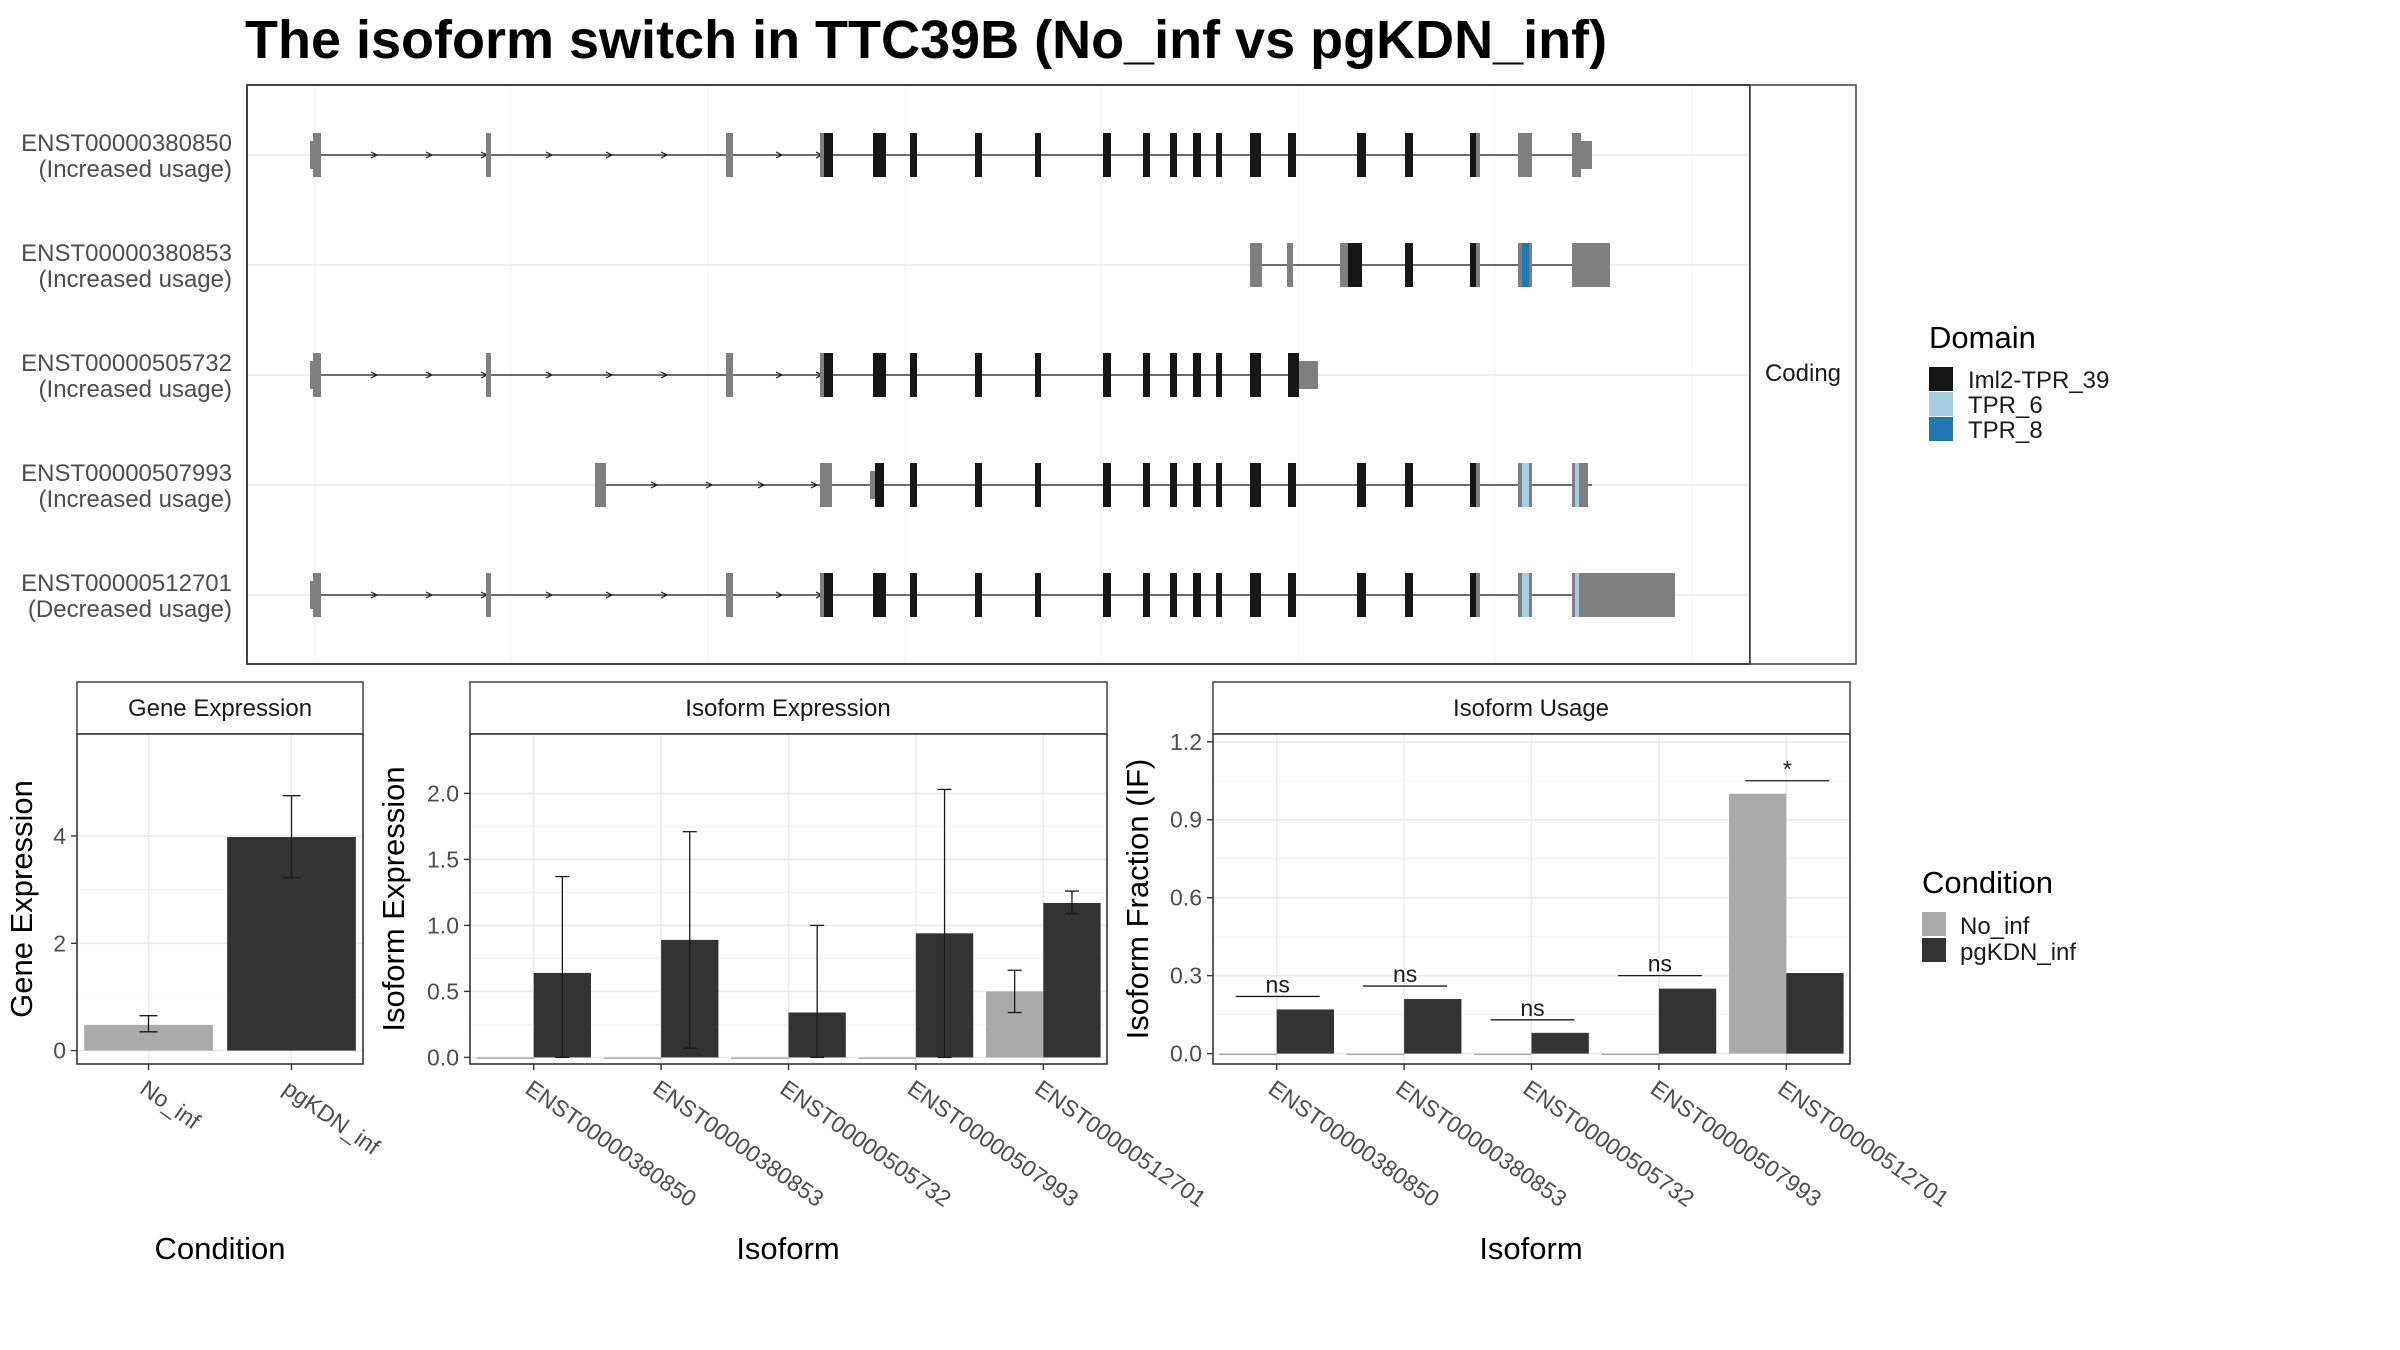  I want to click on domain-legend-key, so click(1941, 429).